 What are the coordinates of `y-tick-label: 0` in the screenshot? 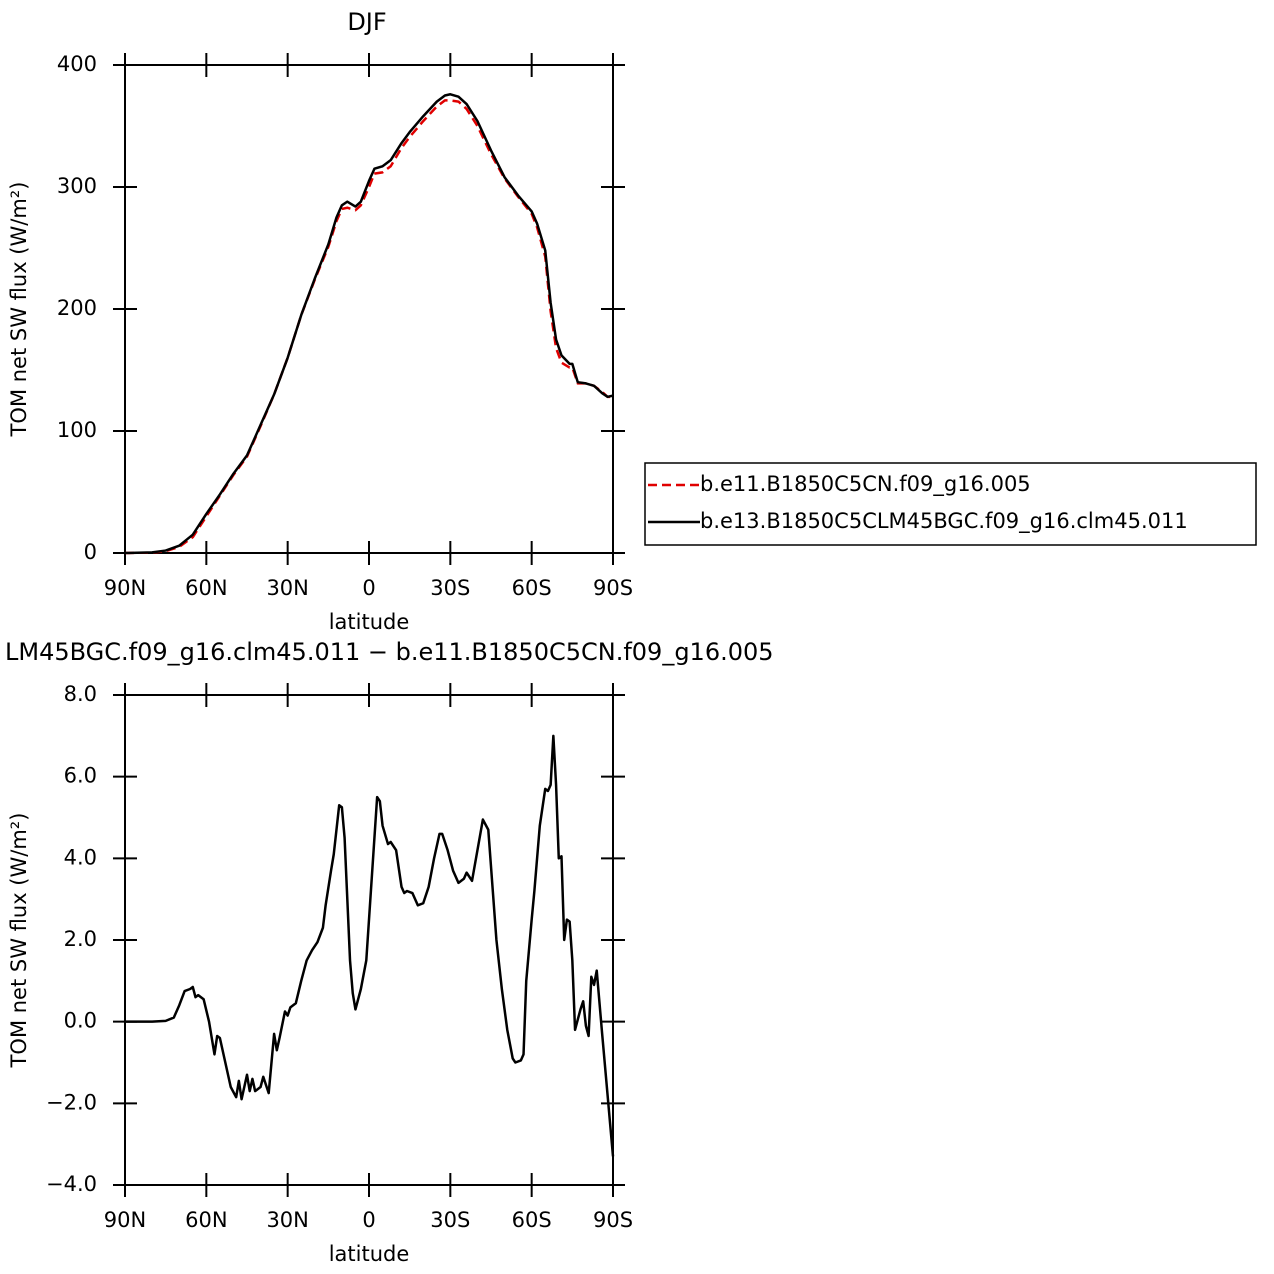 It's located at (90, 552).